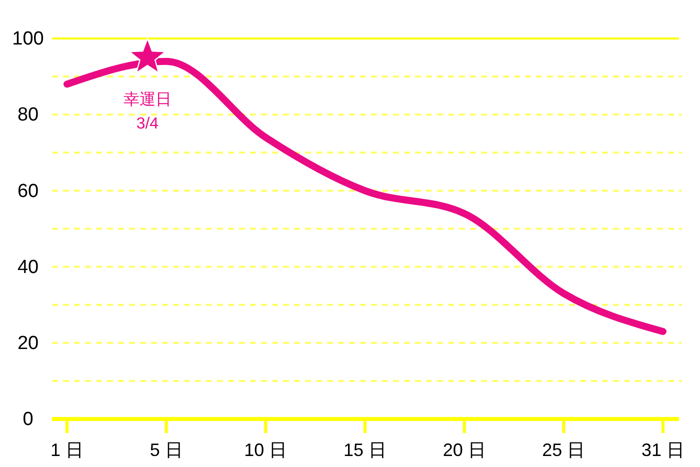 The image size is (700, 467). Describe the element at coordinates (28, 343) in the screenshot. I see `y-tick-label: 20` at that location.